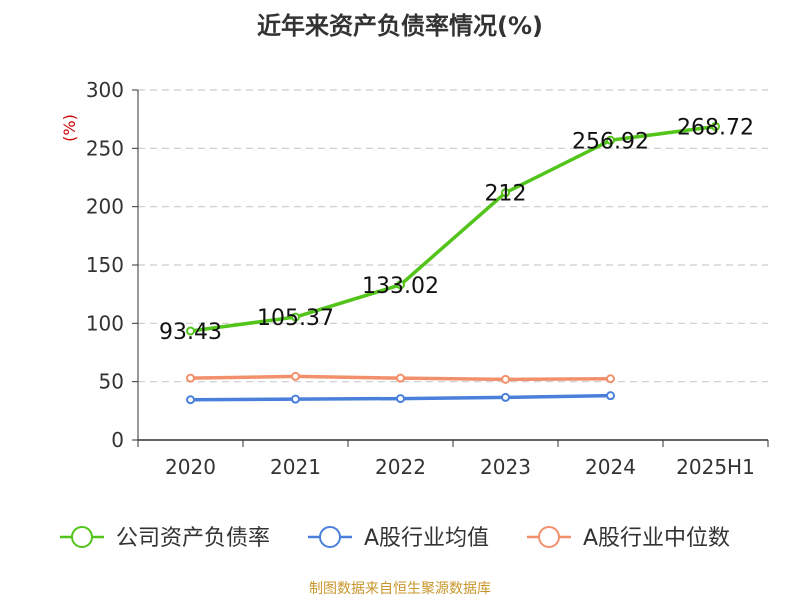 The height and width of the screenshot is (600, 800). I want to click on legend-label: 公司资产负债率, so click(193, 538).